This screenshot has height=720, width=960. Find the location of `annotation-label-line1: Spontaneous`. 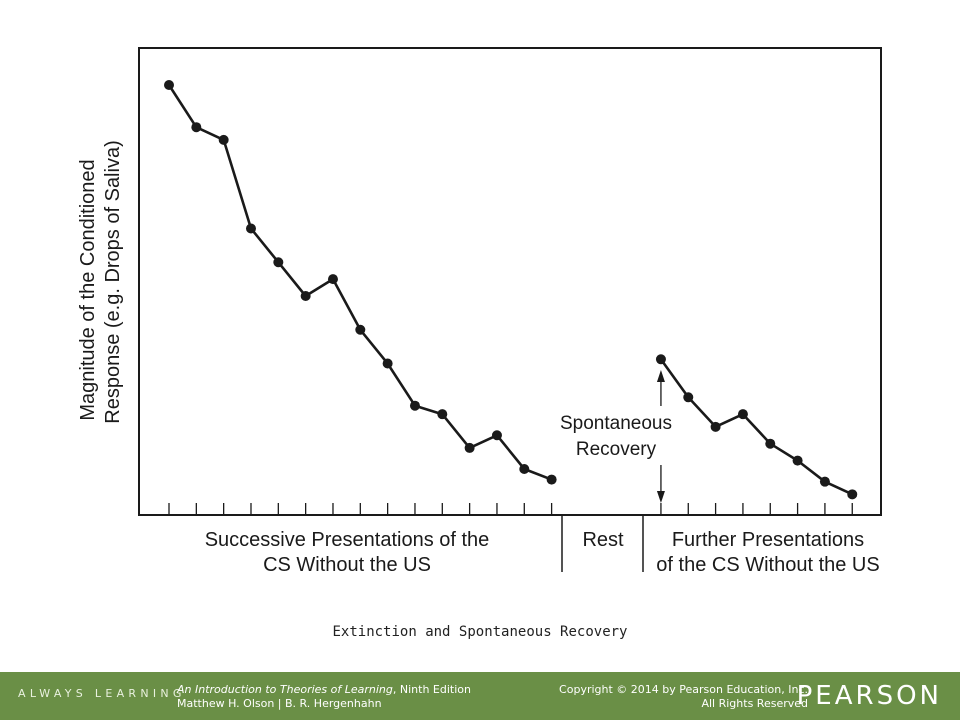

annotation-label-line1: Spontaneous is located at coordinates (616, 423).